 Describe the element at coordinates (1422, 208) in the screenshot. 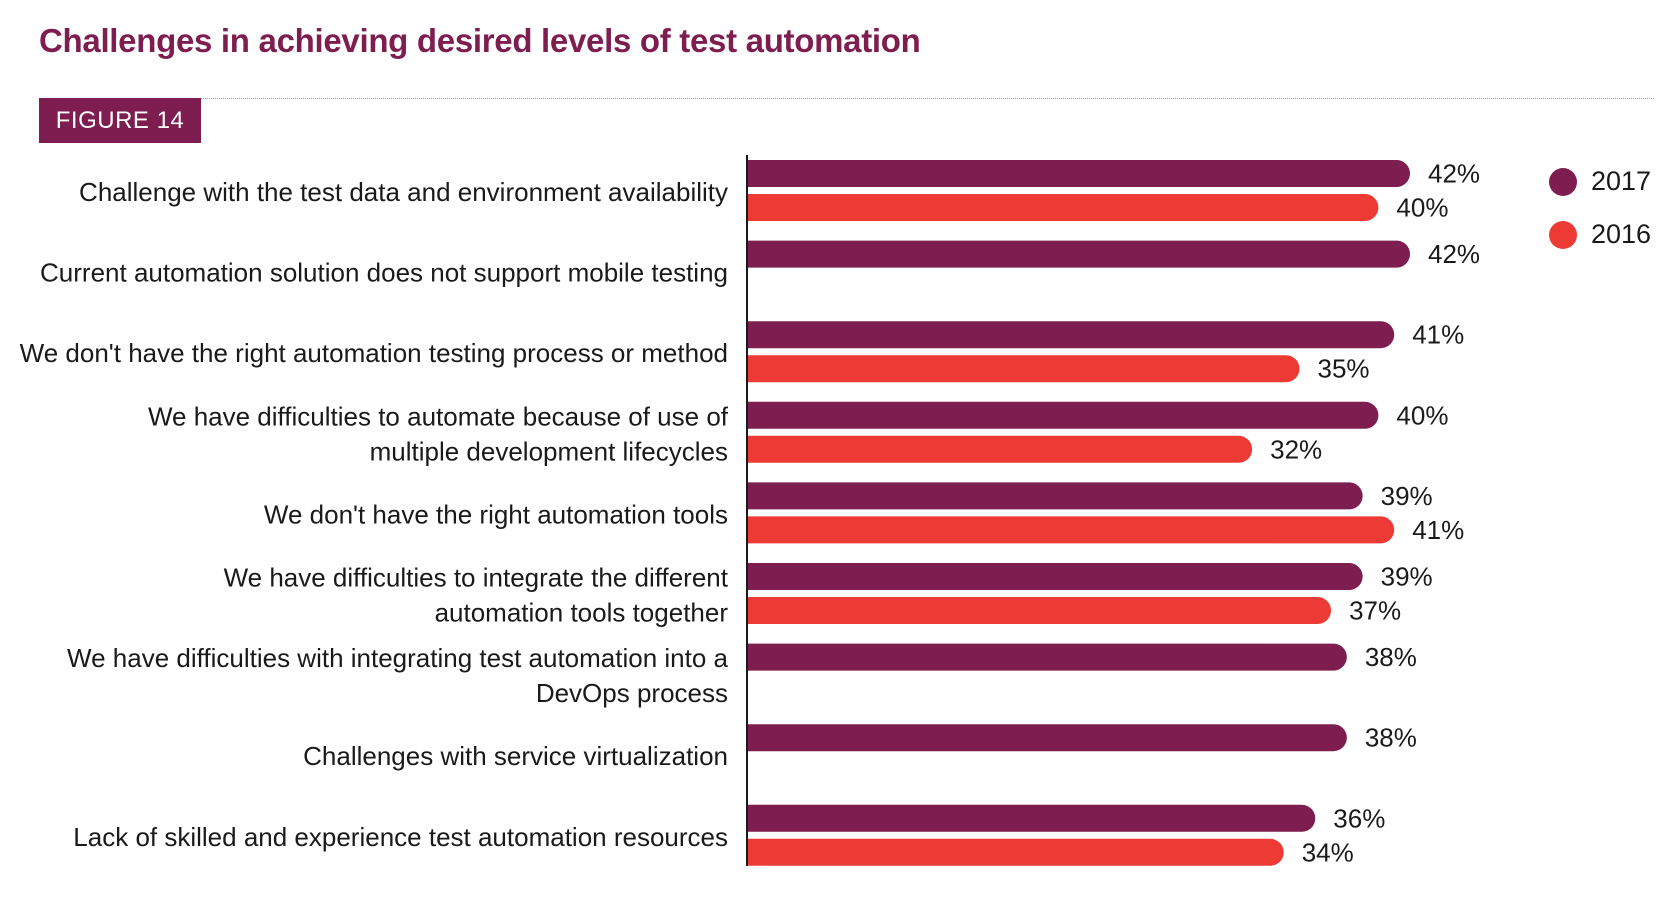

I see `value-label-2016: 40%` at that location.